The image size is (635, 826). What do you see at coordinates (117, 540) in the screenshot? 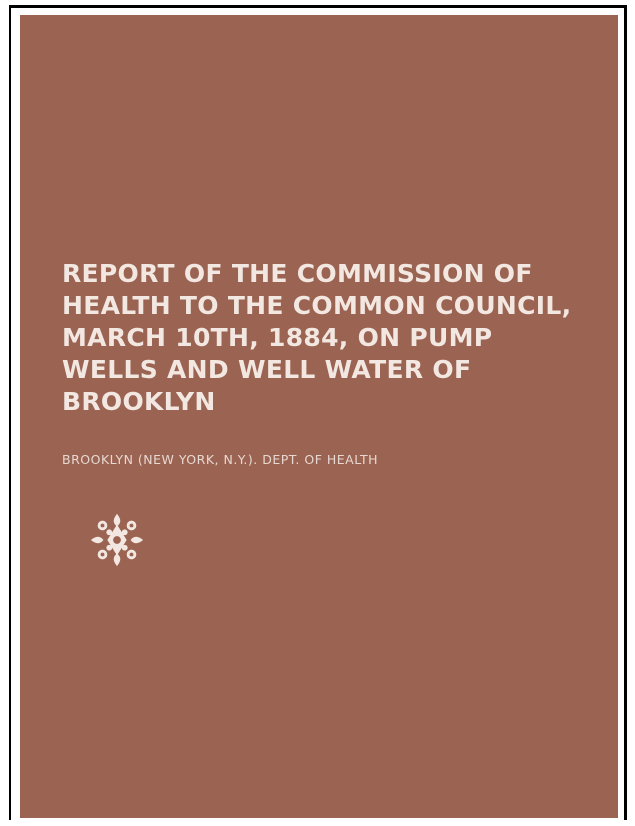
I see `publisher-ornament-icon` at bounding box center [117, 540].